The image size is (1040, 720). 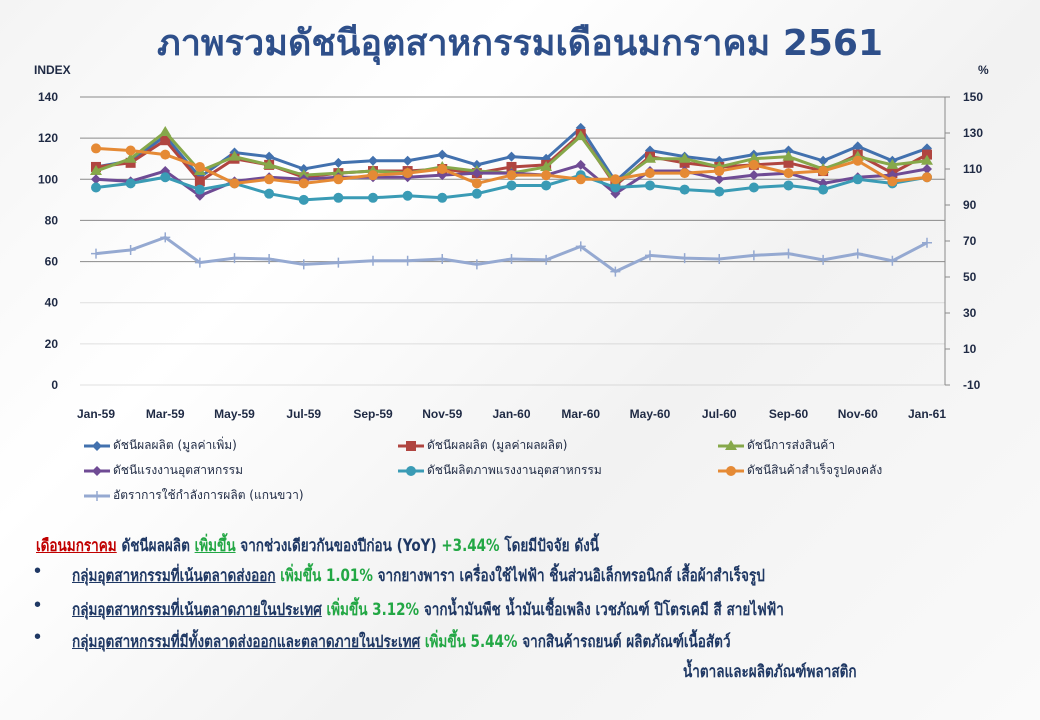 What do you see at coordinates (208, 495) in the screenshot?
I see `legend-label: อัตราการใช้กำลังการผลิต (แกนขวา)` at bounding box center [208, 495].